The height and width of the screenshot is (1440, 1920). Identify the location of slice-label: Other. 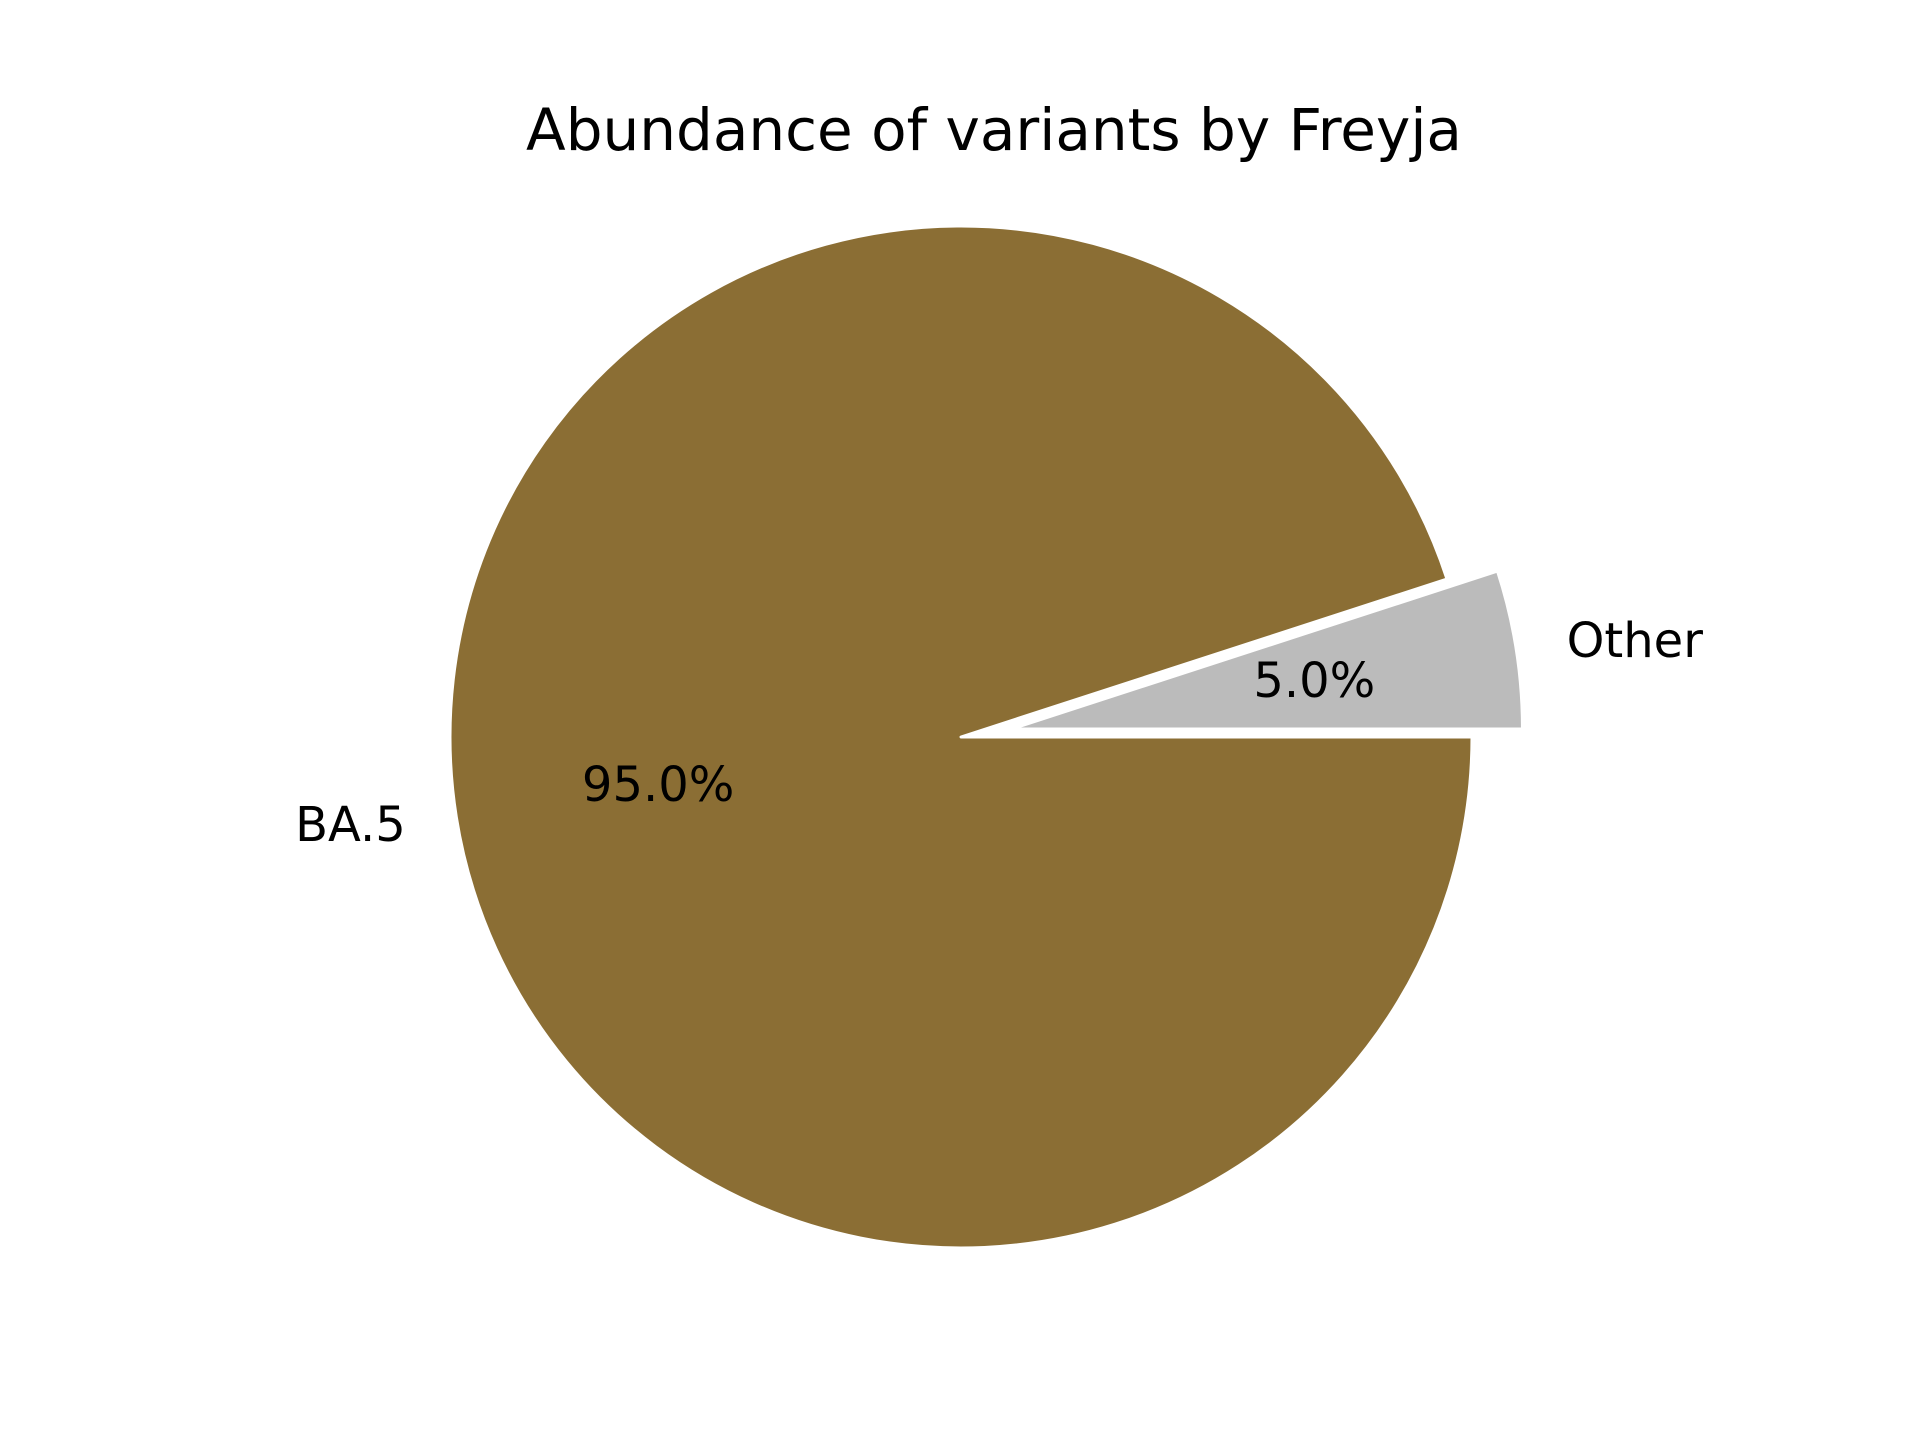
(1635, 641).